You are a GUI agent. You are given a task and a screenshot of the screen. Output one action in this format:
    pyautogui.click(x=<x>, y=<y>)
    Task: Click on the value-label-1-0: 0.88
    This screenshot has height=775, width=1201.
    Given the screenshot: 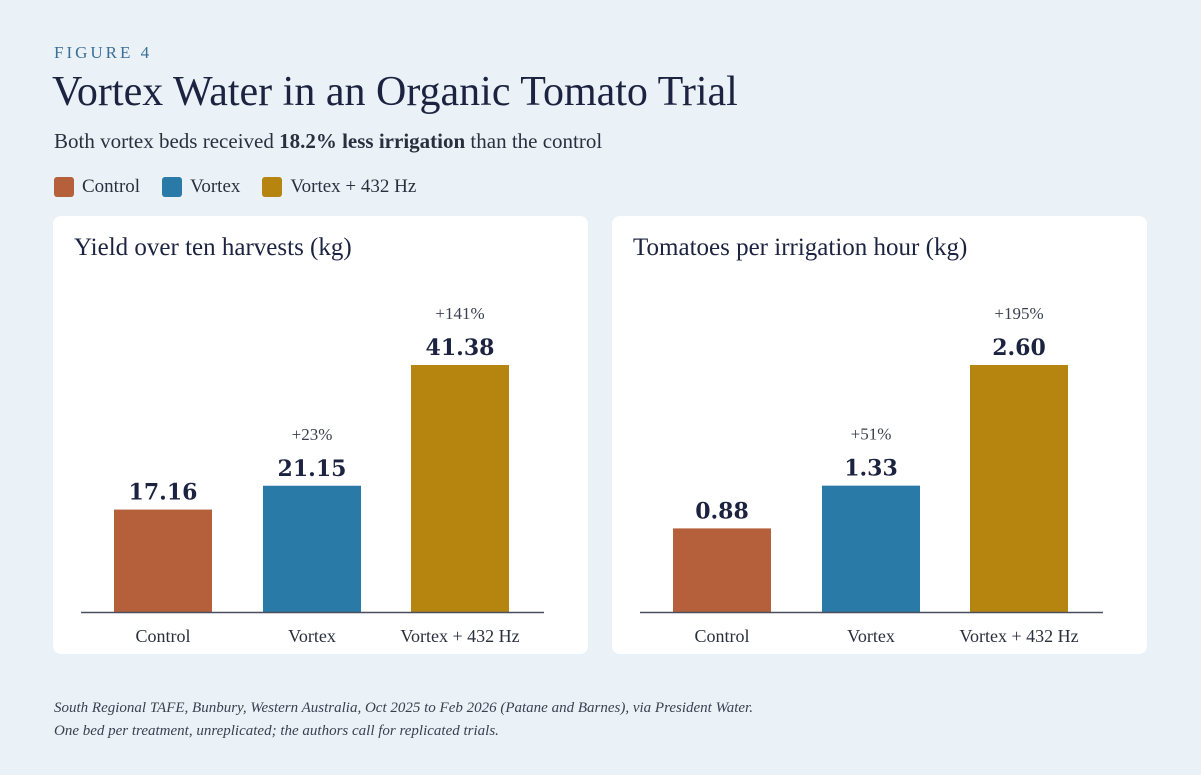 What is the action you would take?
    pyautogui.click(x=722, y=511)
    